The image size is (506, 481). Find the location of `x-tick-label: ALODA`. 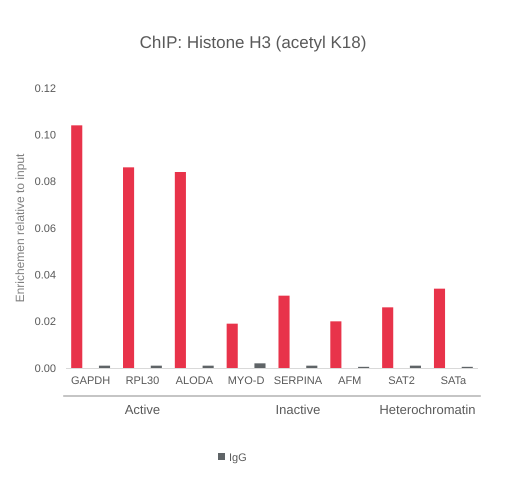

x-tick-label: ALODA is located at coordinates (195, 381).